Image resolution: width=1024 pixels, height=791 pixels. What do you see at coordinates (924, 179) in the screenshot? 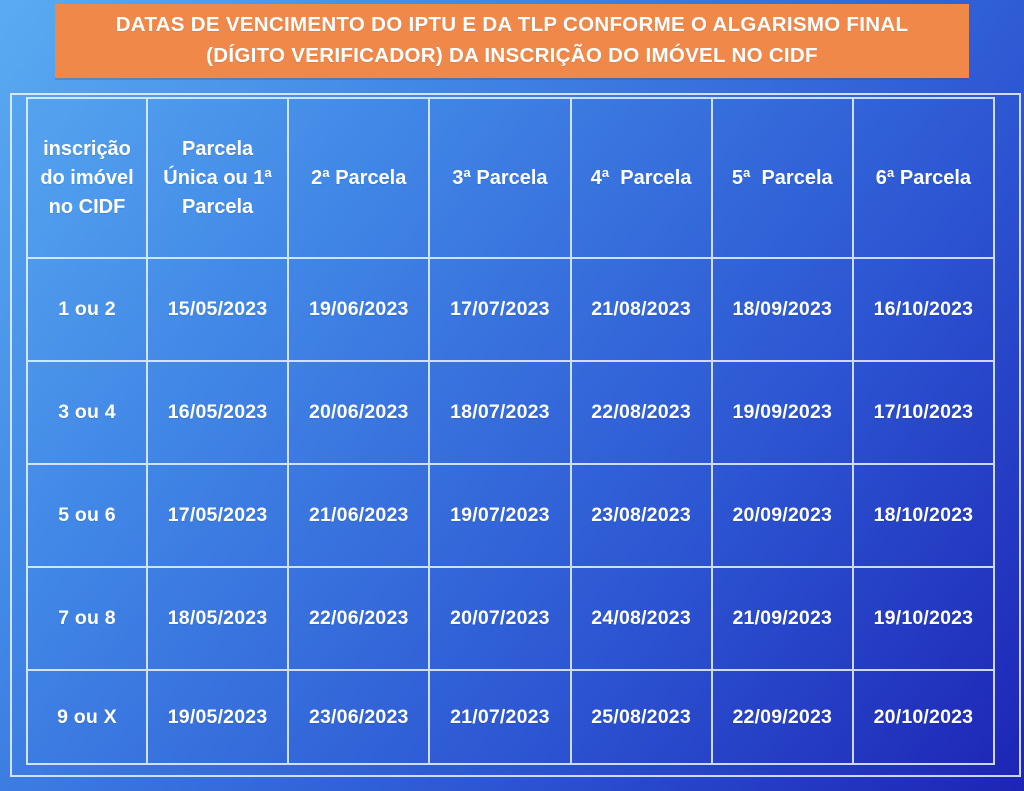
I see `header-parcela-6: 6ª Parcela` at bounding box center [924, 179].